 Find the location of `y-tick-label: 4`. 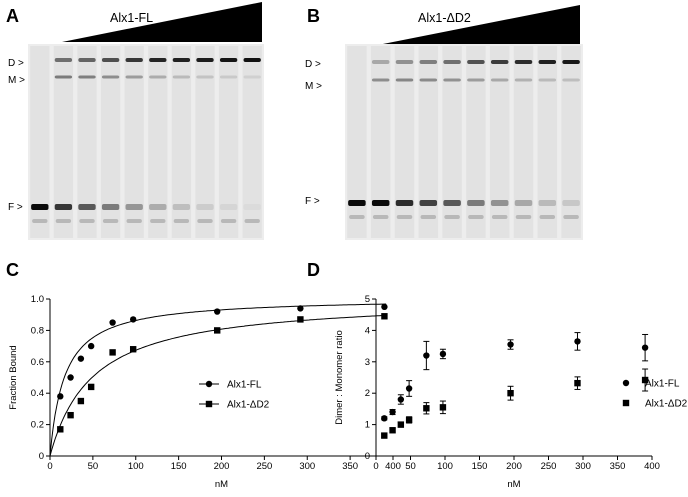

y-tick-label: 4 is located at coordinates (367, 330).